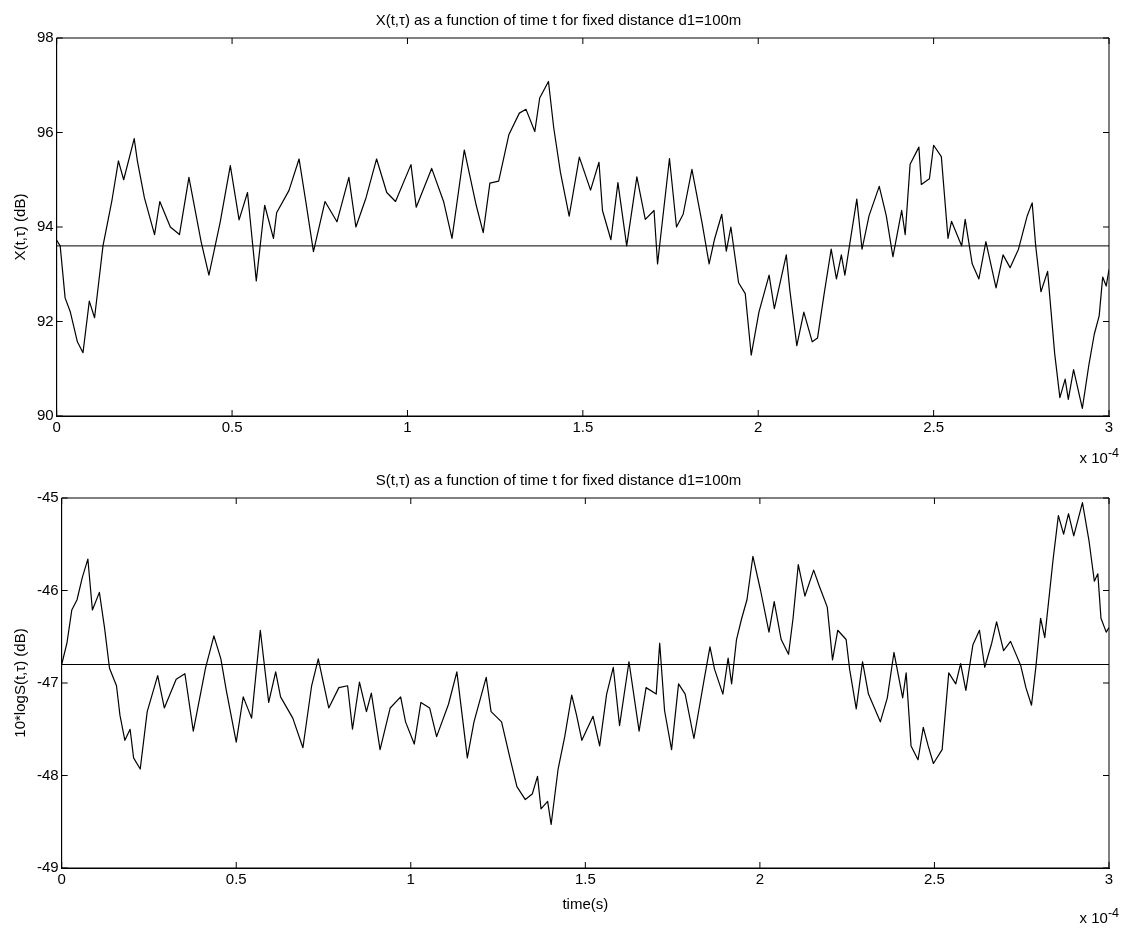 The image size is (1129, 937). Describe the element at coordinates (47, 682) in the screenshot. I see `y-tick-label: -47` at that location.